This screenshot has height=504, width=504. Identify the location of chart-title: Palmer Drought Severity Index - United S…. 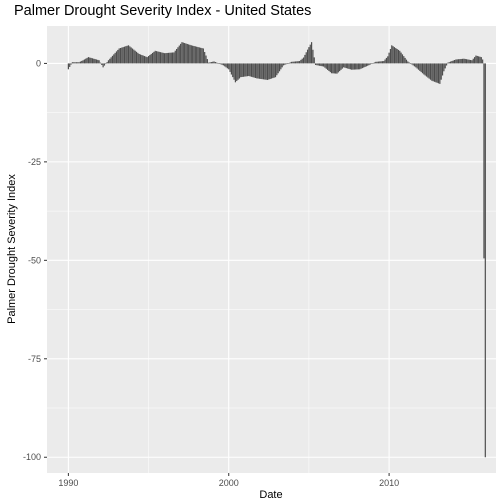
(163, 11).